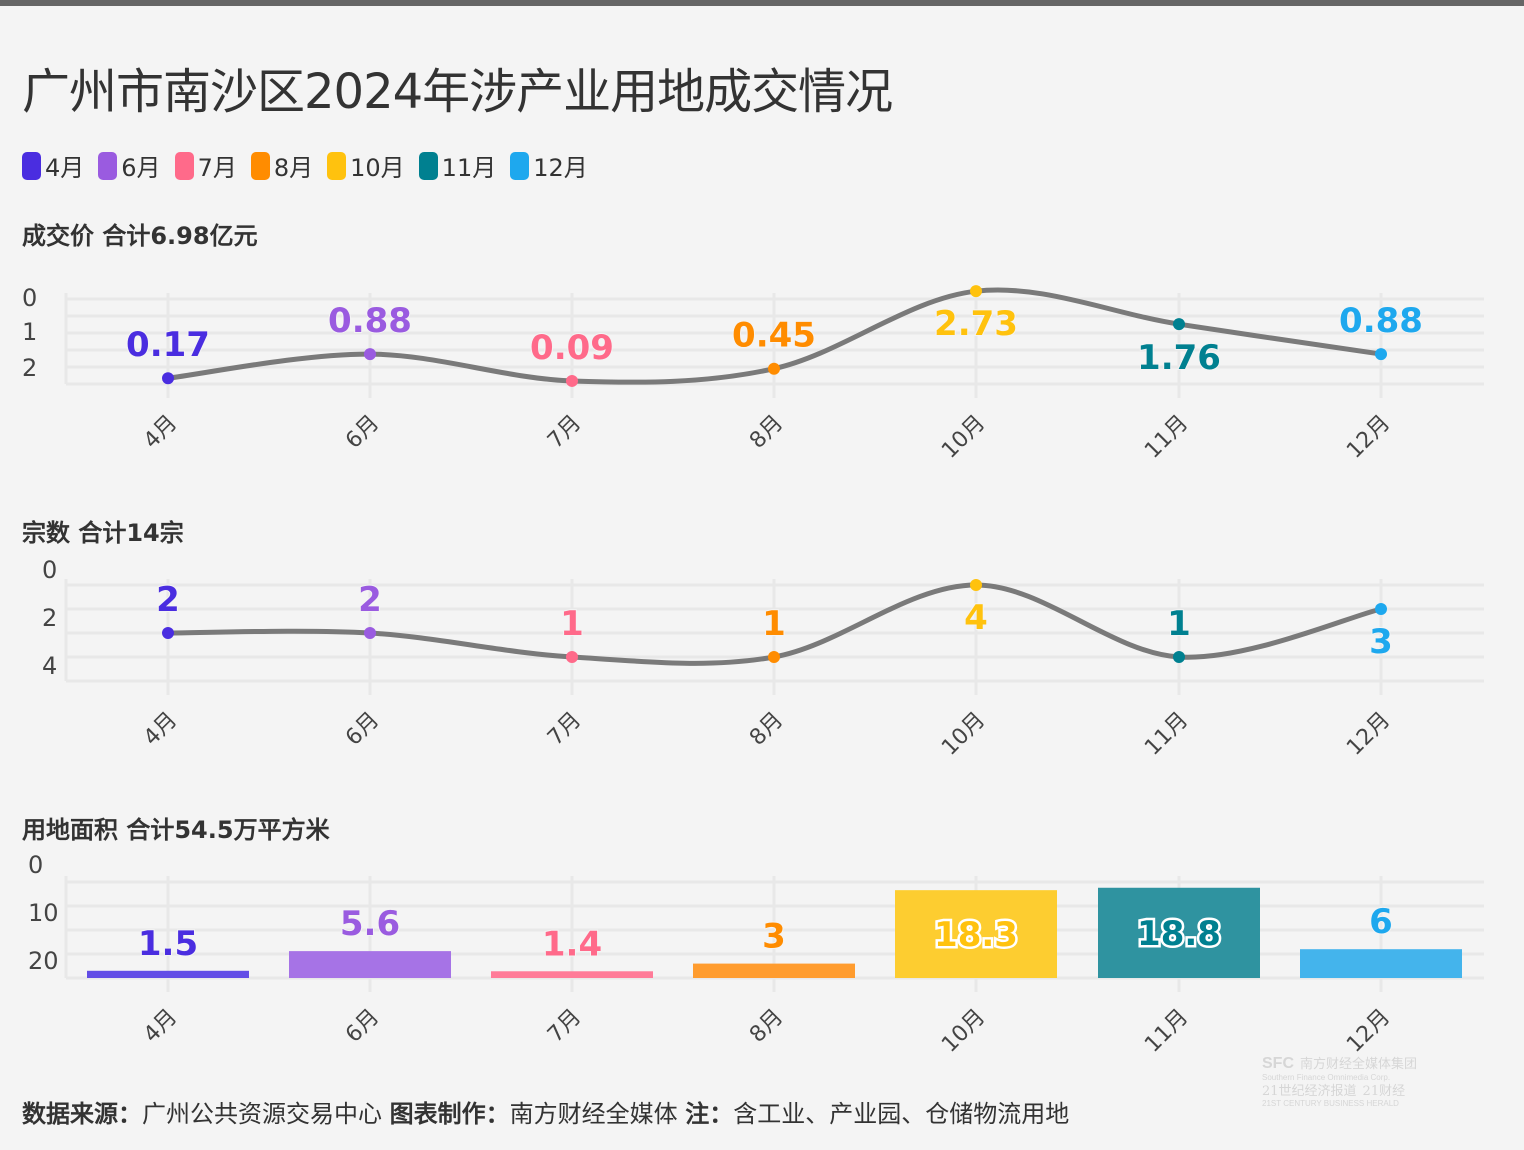 Image resolution: width=1524 pixels, height=1150 pixels. I want to click on watermark-row-1: SFC 南方财经全媒体集团, so click(1387, 1064).